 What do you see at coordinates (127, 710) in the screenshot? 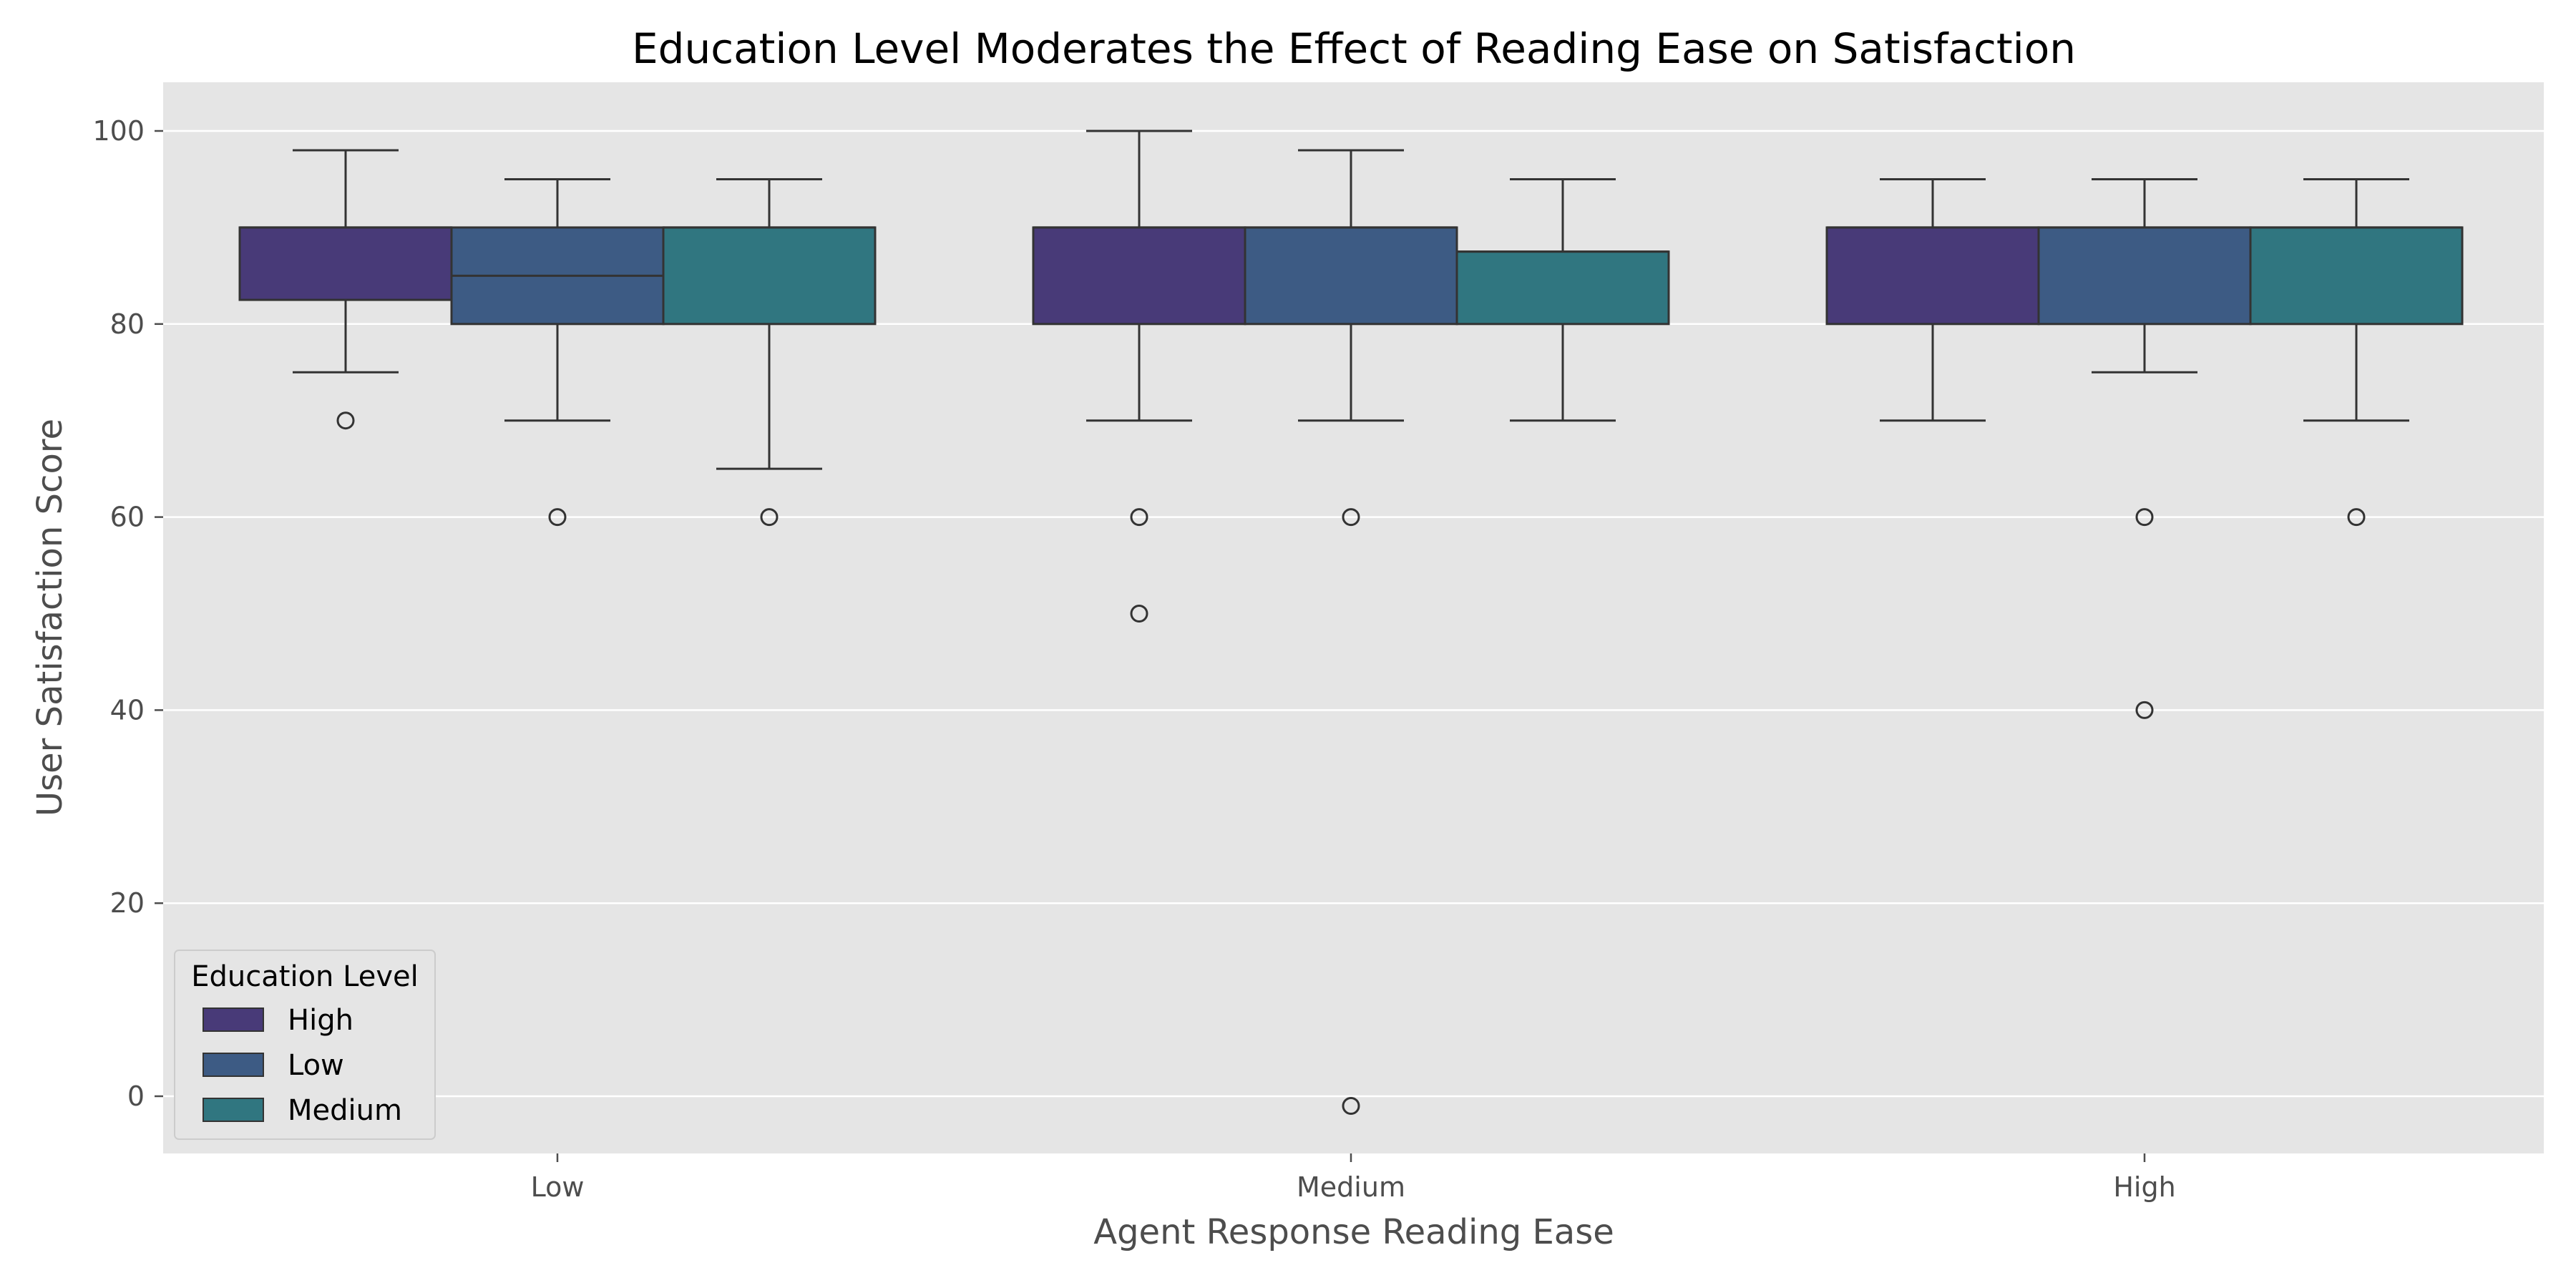
I see `y-tick-label: 40` at bounding box center [127, 710].